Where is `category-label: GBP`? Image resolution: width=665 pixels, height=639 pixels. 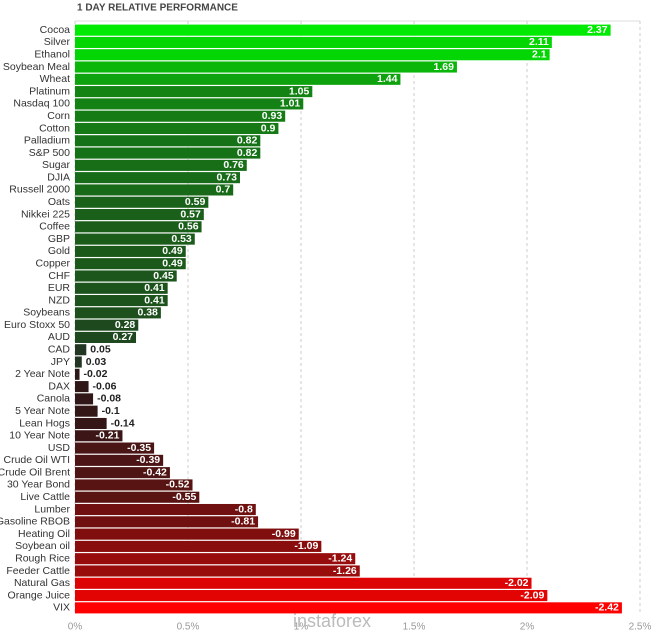
category-label: GBP is located at coordinates (59, 239).